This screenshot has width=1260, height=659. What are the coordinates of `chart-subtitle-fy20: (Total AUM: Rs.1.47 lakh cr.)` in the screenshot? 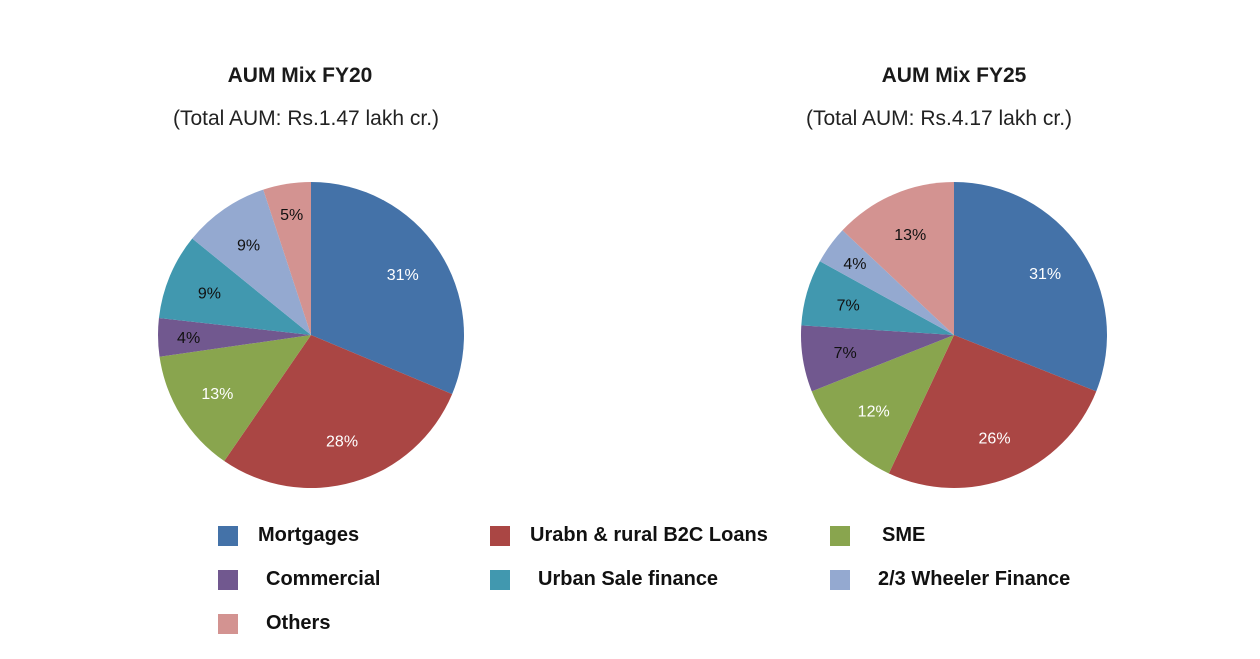 It's located at (306, 118).